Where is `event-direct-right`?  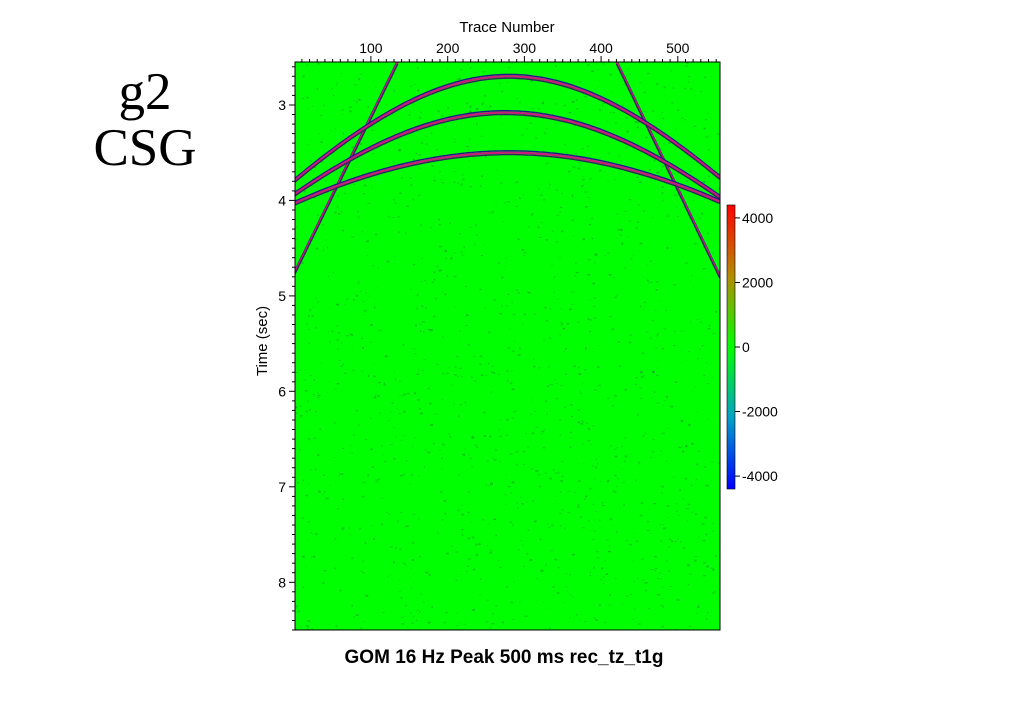
event-direct-right is located at coordinates (667, 170).